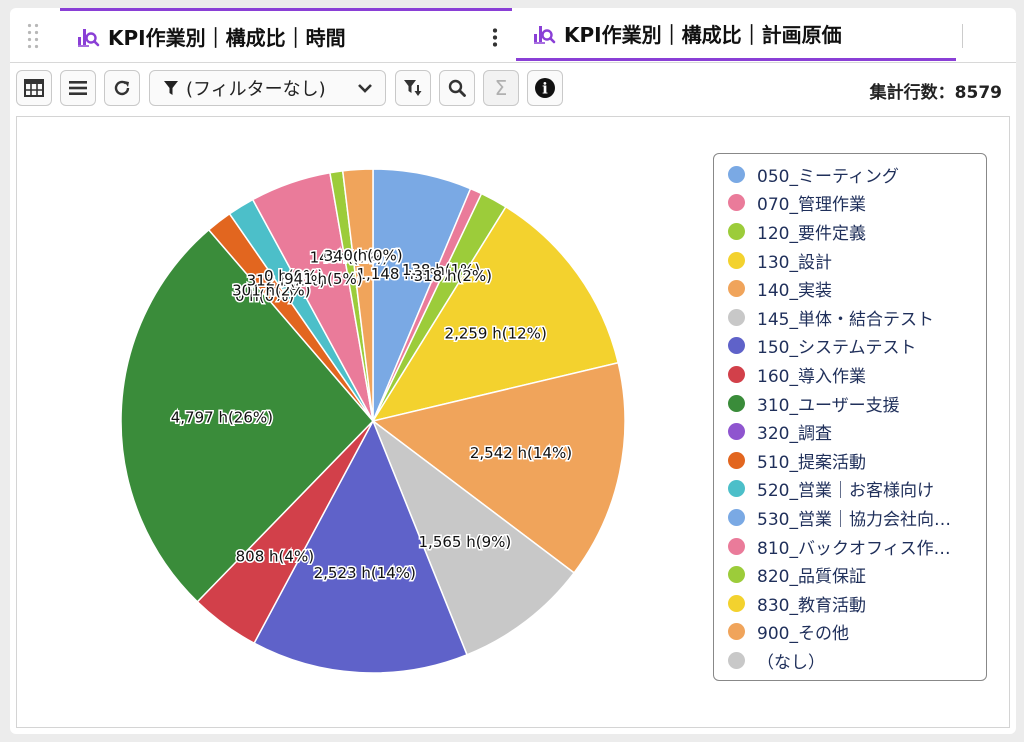  I want to click on menu-button, so click(78, 88).